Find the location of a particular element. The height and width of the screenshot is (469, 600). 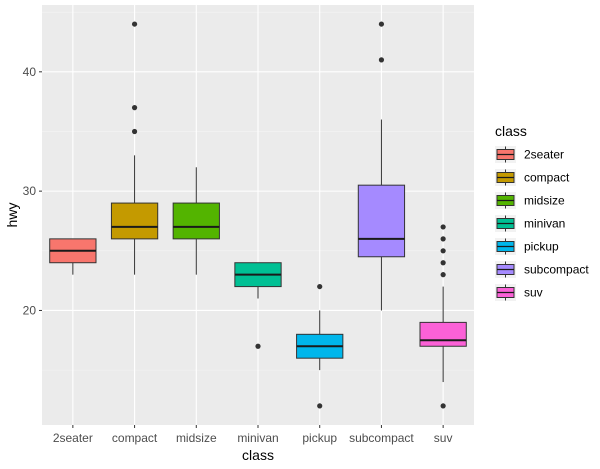

legend-item-pickup: pickup is located at coordinates (527, 246).